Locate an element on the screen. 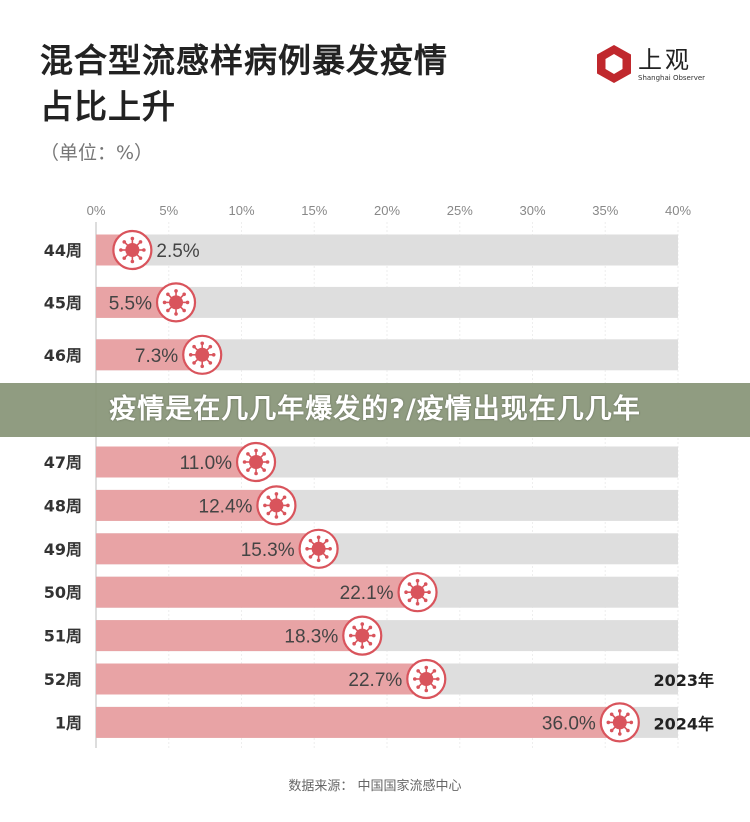 Image resolution: width=750 pixels, height=822 pixels. value-label: 7.3% is located at coordinates (156, 356).